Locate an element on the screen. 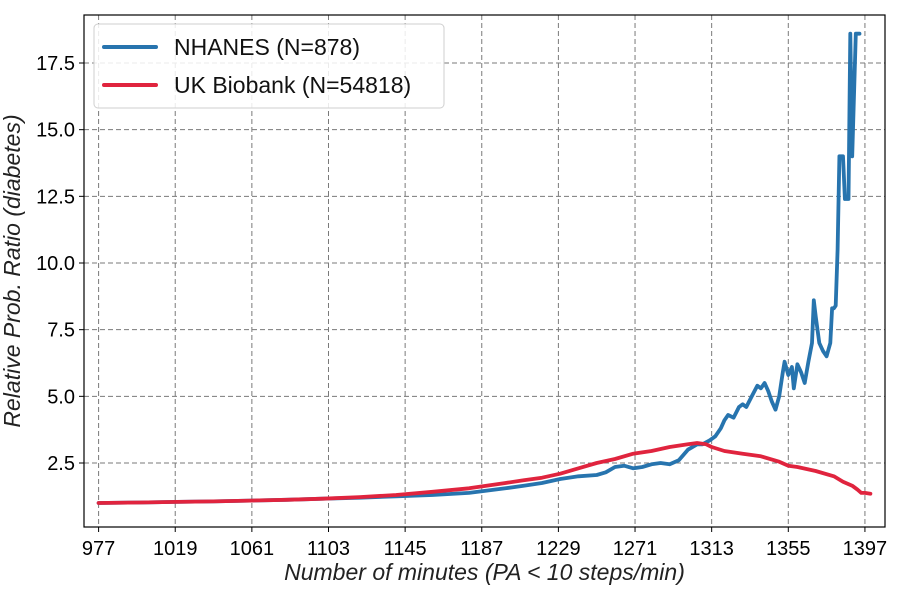  x-tick-label: 1229 is located at coordinates (558, 549).